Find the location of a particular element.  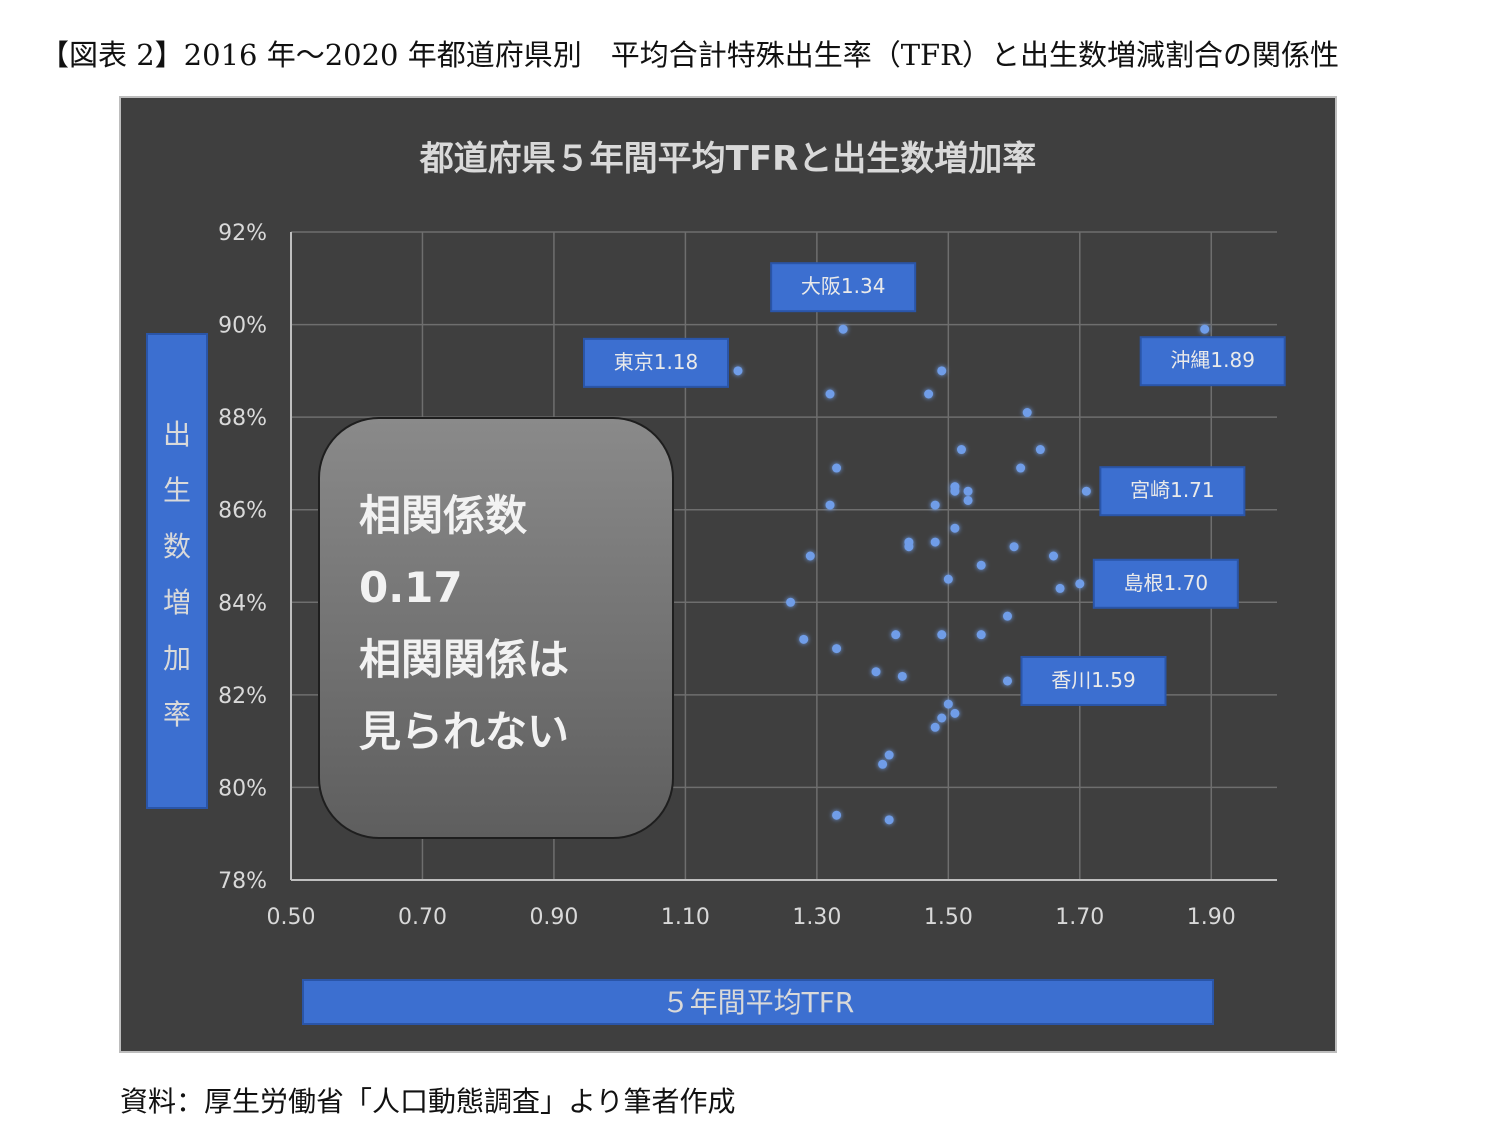

annotation-label: 島根1.70 is located at coordinates (1166, 583).